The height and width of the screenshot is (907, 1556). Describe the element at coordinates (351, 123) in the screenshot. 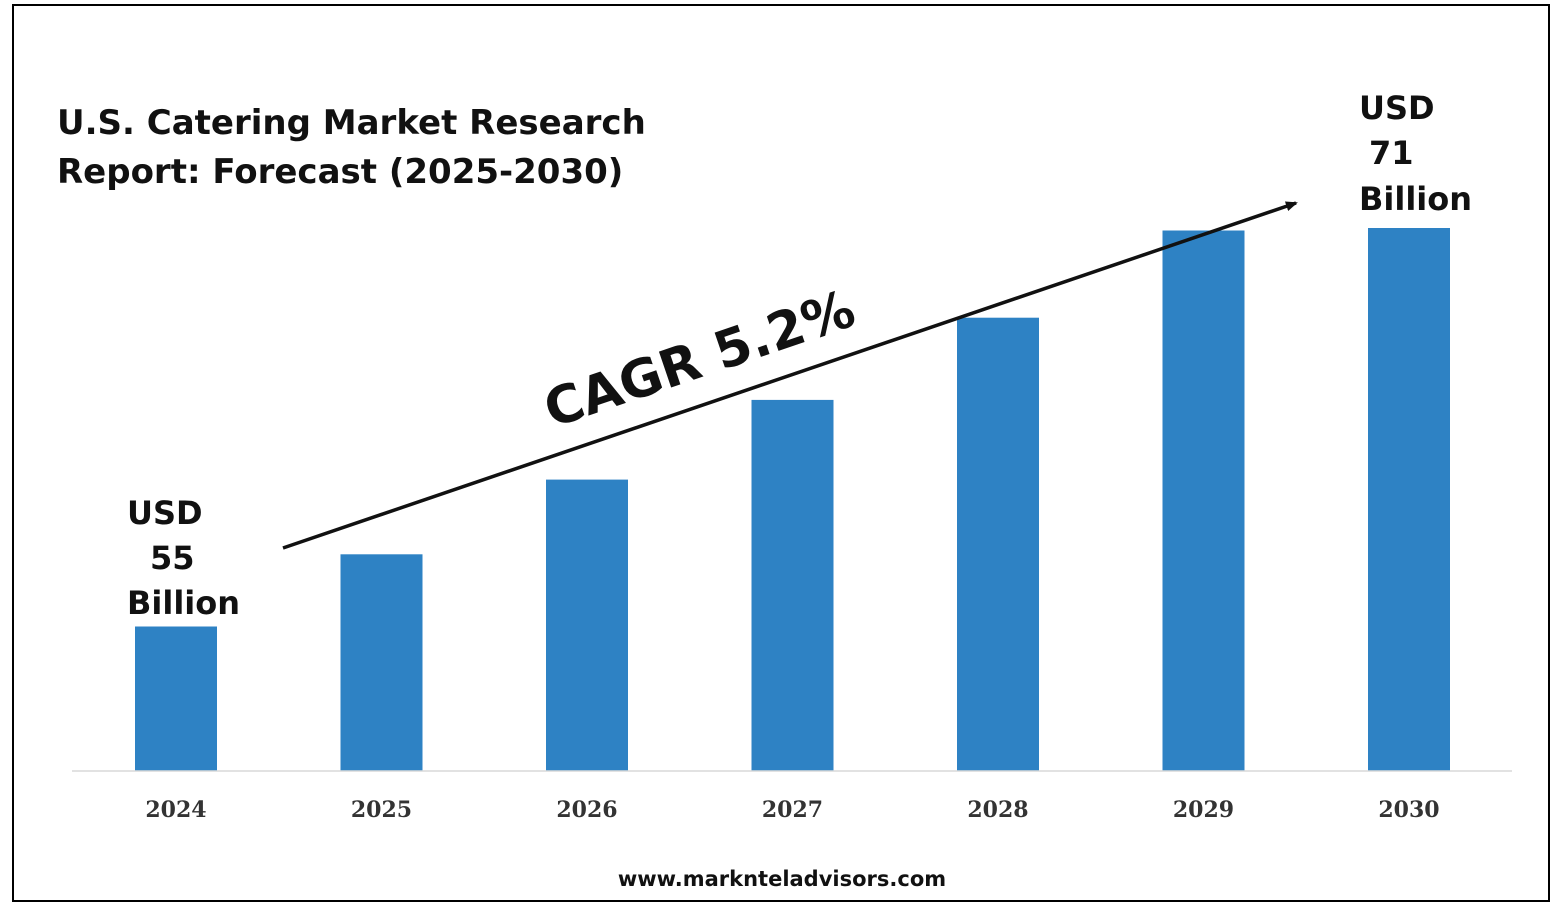

I see `chart-title-line-1: U.S. Catering Market Research` at that location.